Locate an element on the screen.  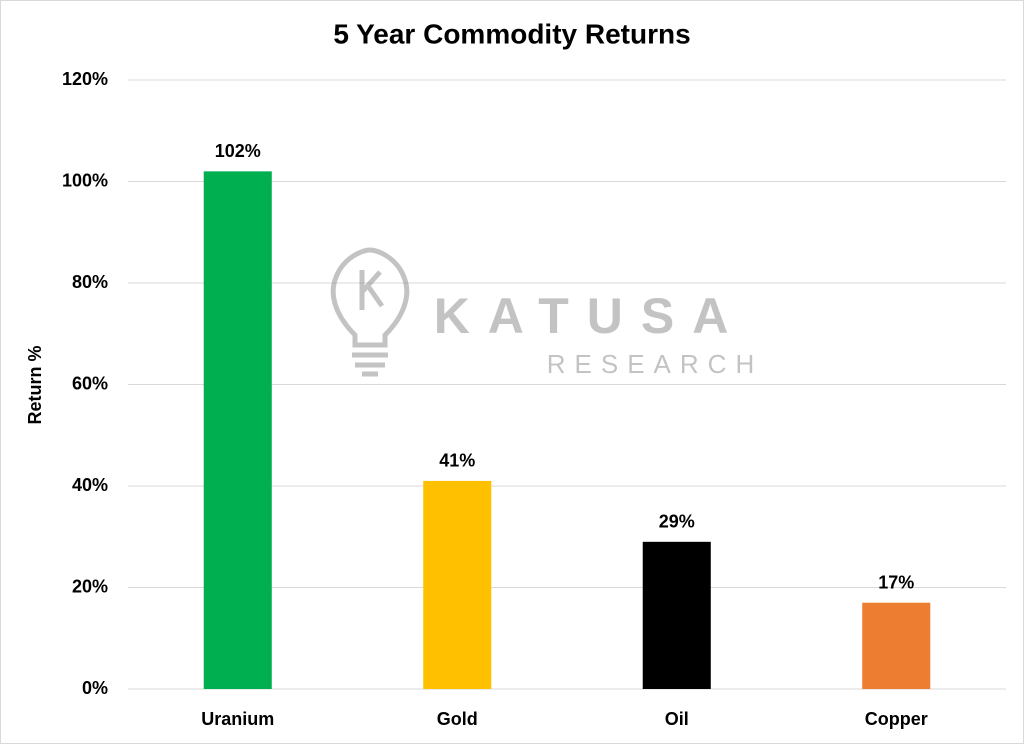
x-tick-label: Copper is located at coordinates (896, 719).